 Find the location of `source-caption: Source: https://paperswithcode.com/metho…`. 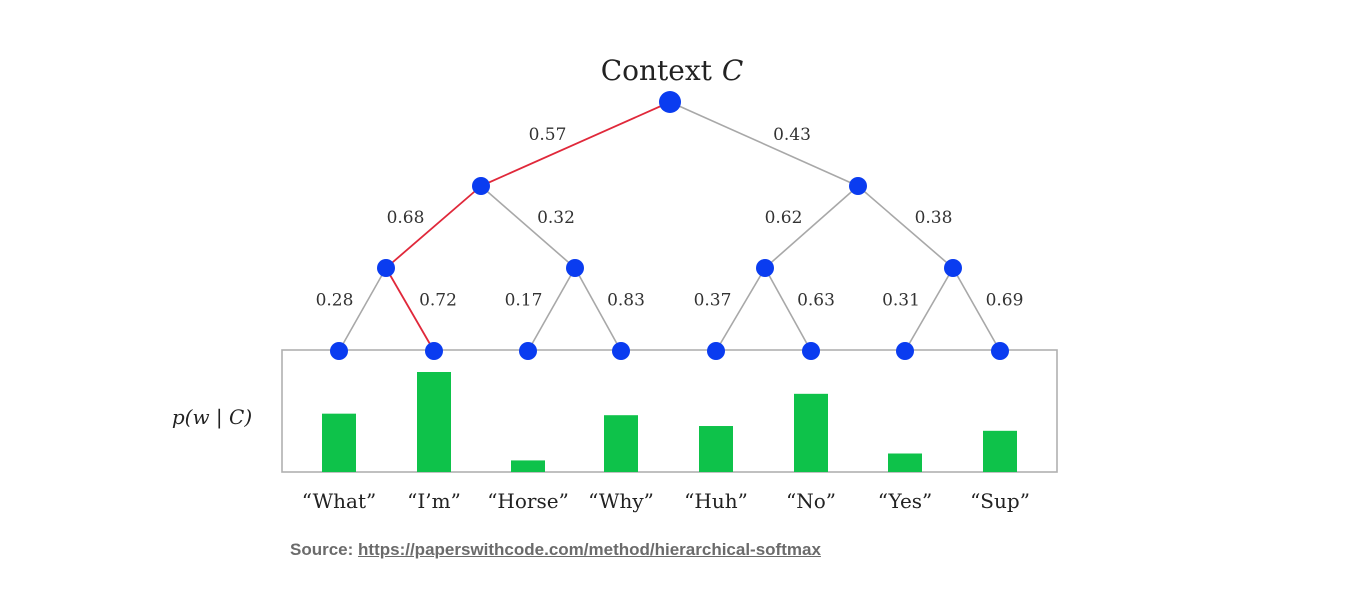

source-caption: Source: https://paperswithcode.com/metho… is located at coordinates (555, 550).